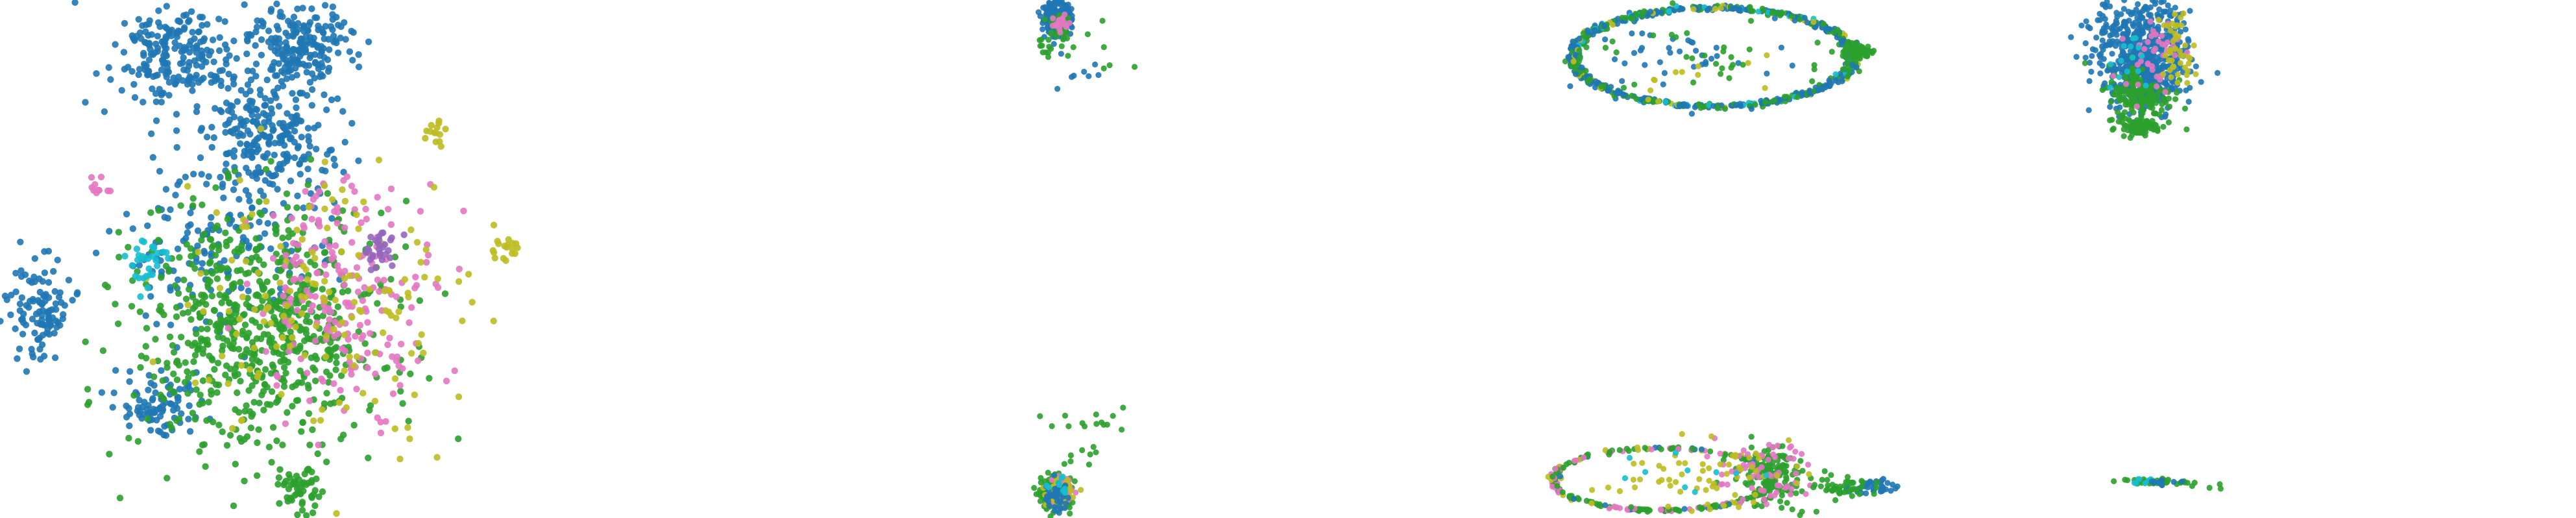 This screenshot has width=2576, height=518. Describe the element at coordinates (375, 267) in the screenshot. I see `scatter-point-purple` at that location.